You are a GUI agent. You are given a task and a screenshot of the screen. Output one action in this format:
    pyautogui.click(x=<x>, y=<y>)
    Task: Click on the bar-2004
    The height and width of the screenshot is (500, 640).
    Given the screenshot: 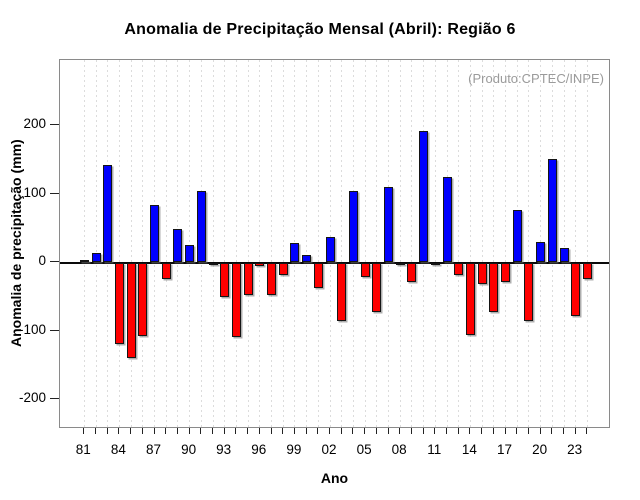 What is the action you would take?
    pyautogui.click(x=353, y=226)
    